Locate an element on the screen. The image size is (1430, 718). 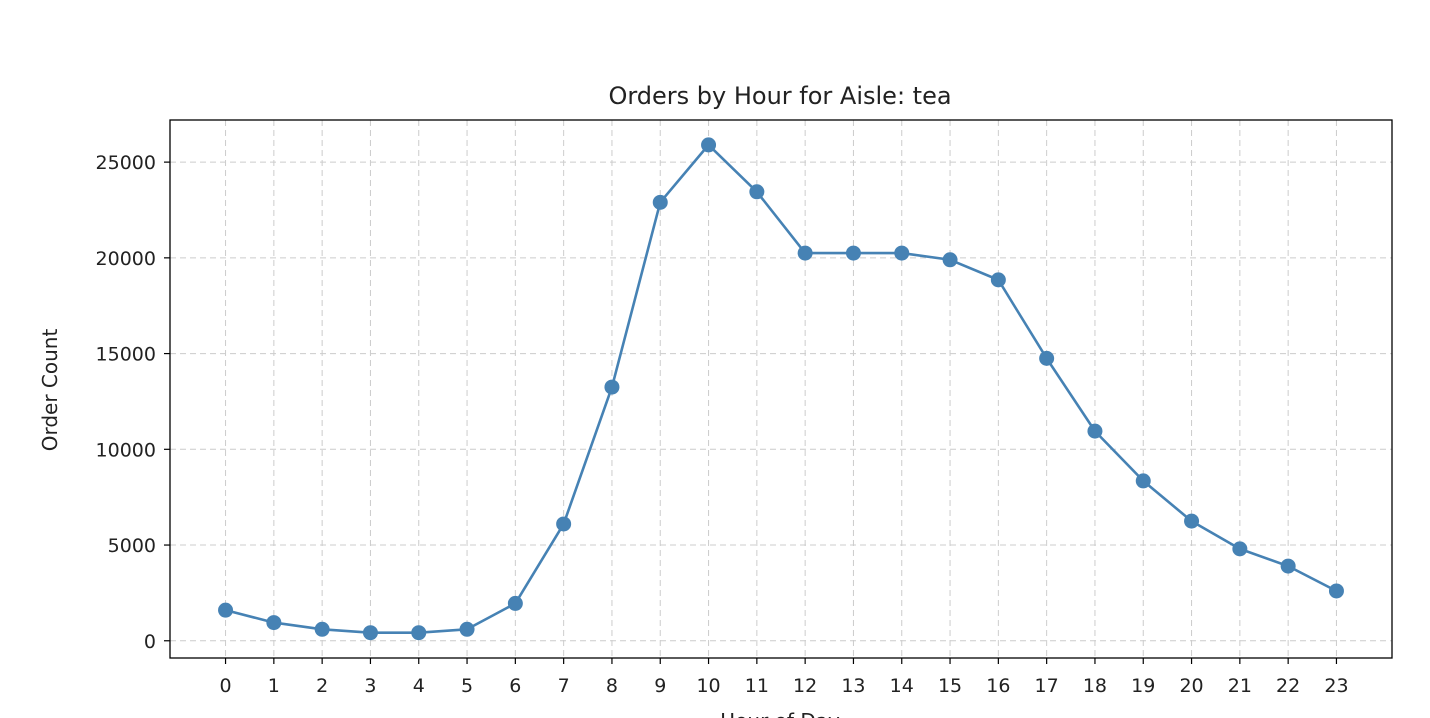
x-tick-label: 15 is located at coordinates (950, 686).